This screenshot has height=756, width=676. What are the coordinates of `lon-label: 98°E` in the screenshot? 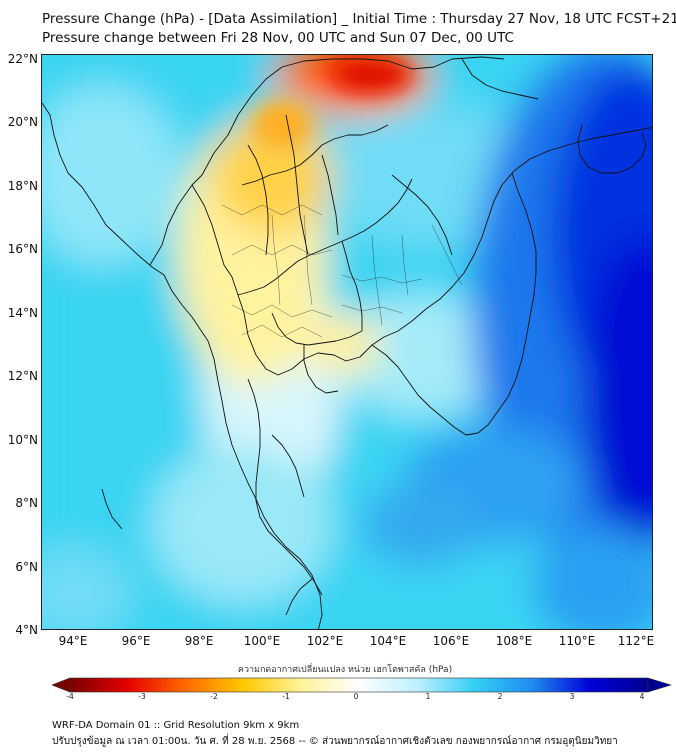 It's located at (199, 641).